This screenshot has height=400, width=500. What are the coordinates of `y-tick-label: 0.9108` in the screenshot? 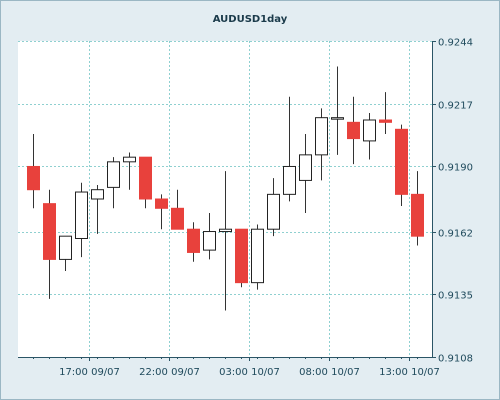 It's located at (455, 359).